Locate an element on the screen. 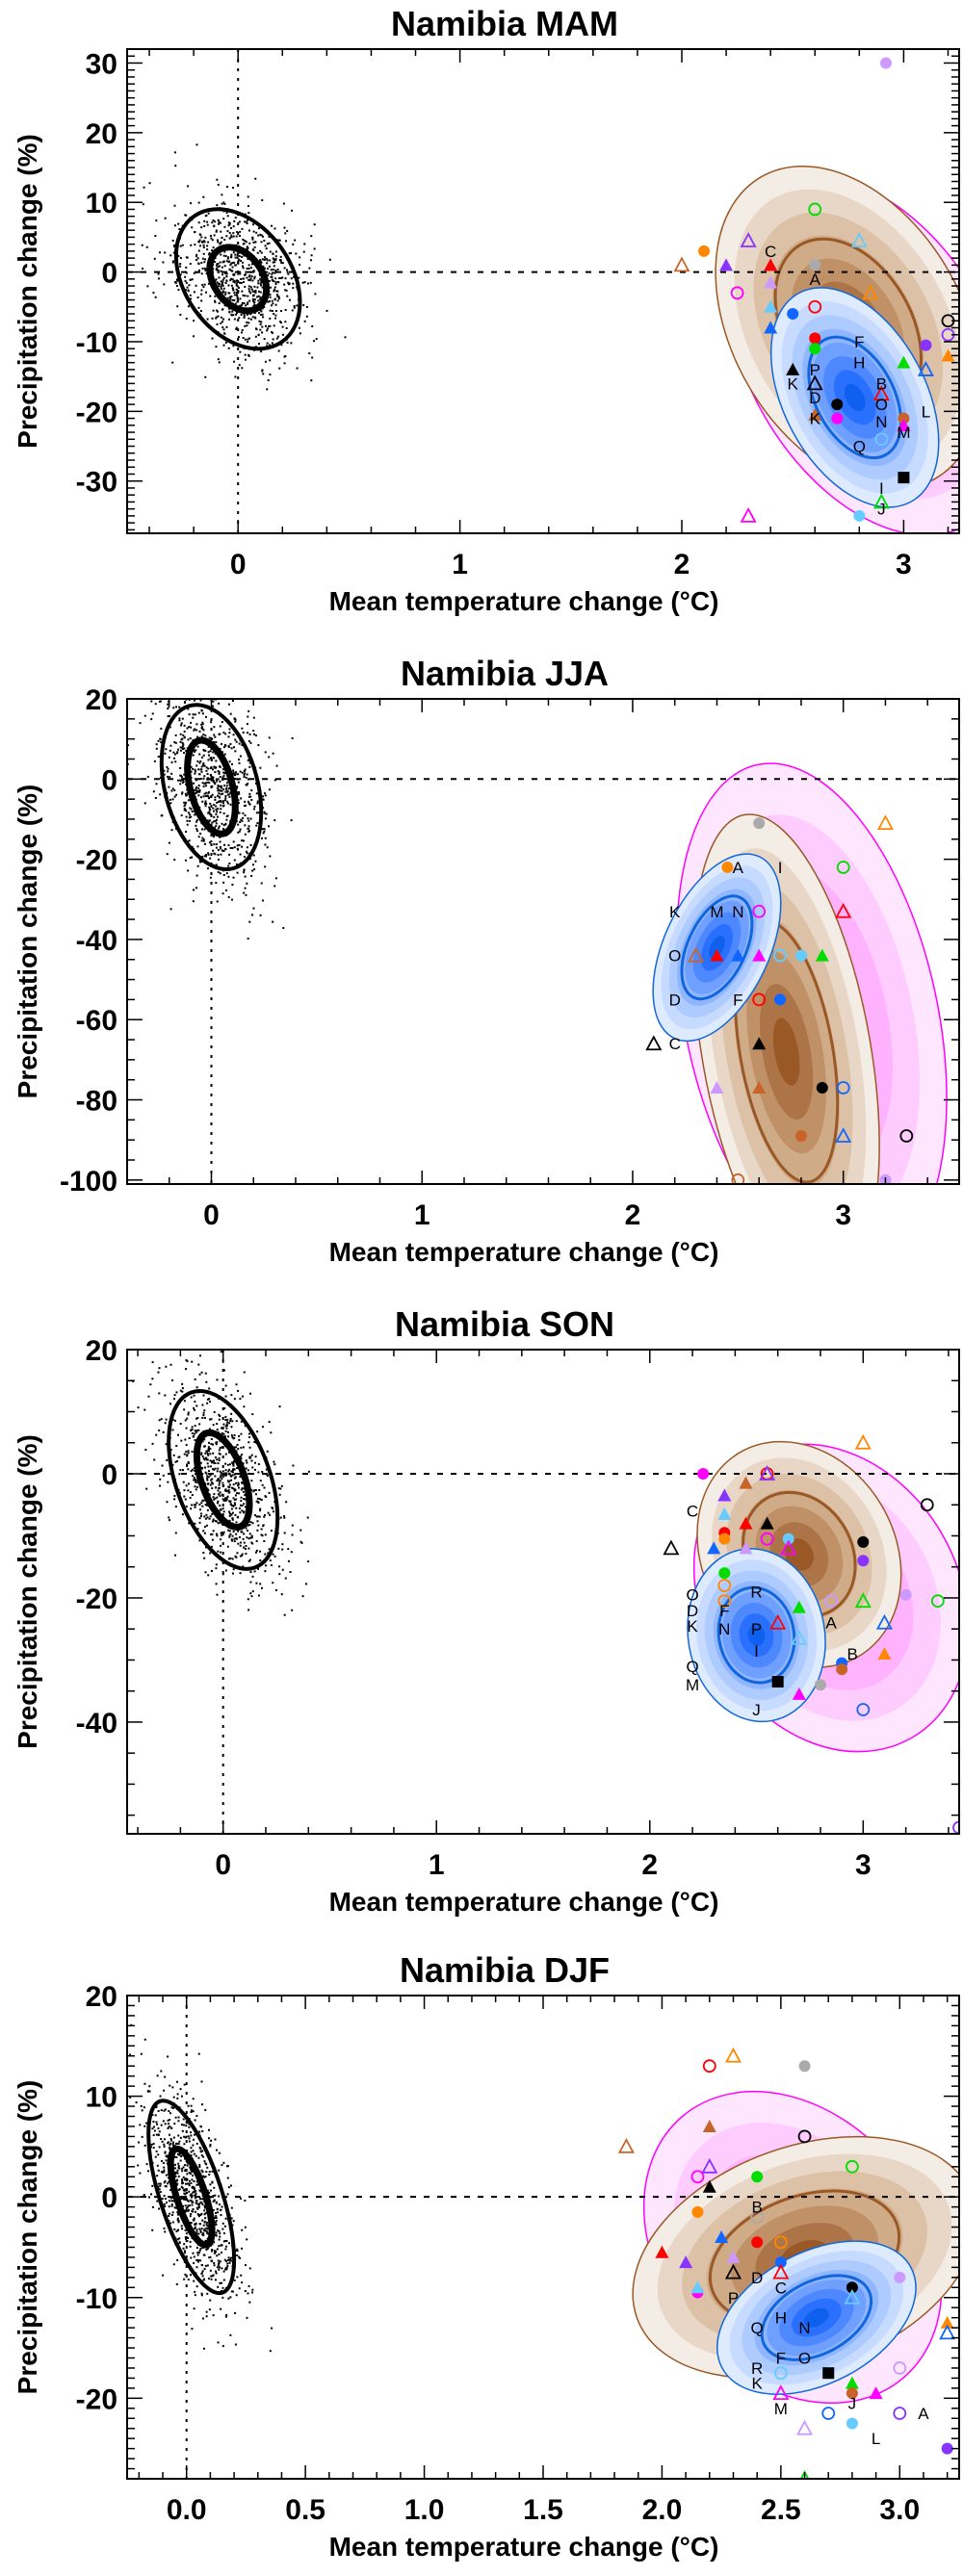 The image size is (963, 2576). marker-circle is located at coordinates (955, 1827).